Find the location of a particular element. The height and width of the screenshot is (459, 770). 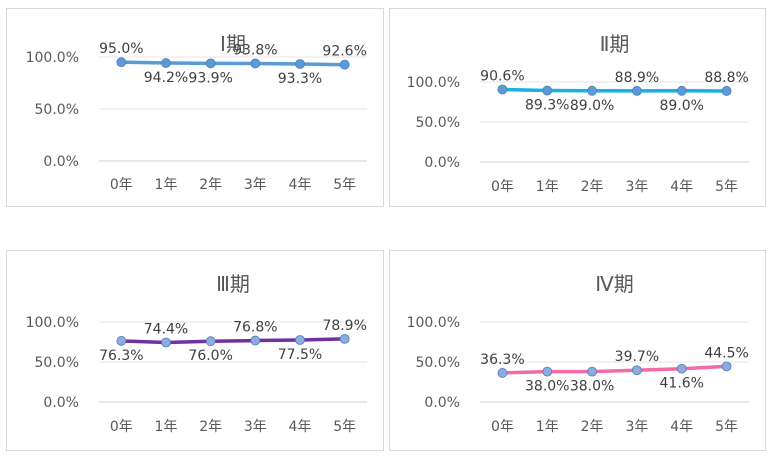

data-label: 76.8% is located at coordinates (255, 328).